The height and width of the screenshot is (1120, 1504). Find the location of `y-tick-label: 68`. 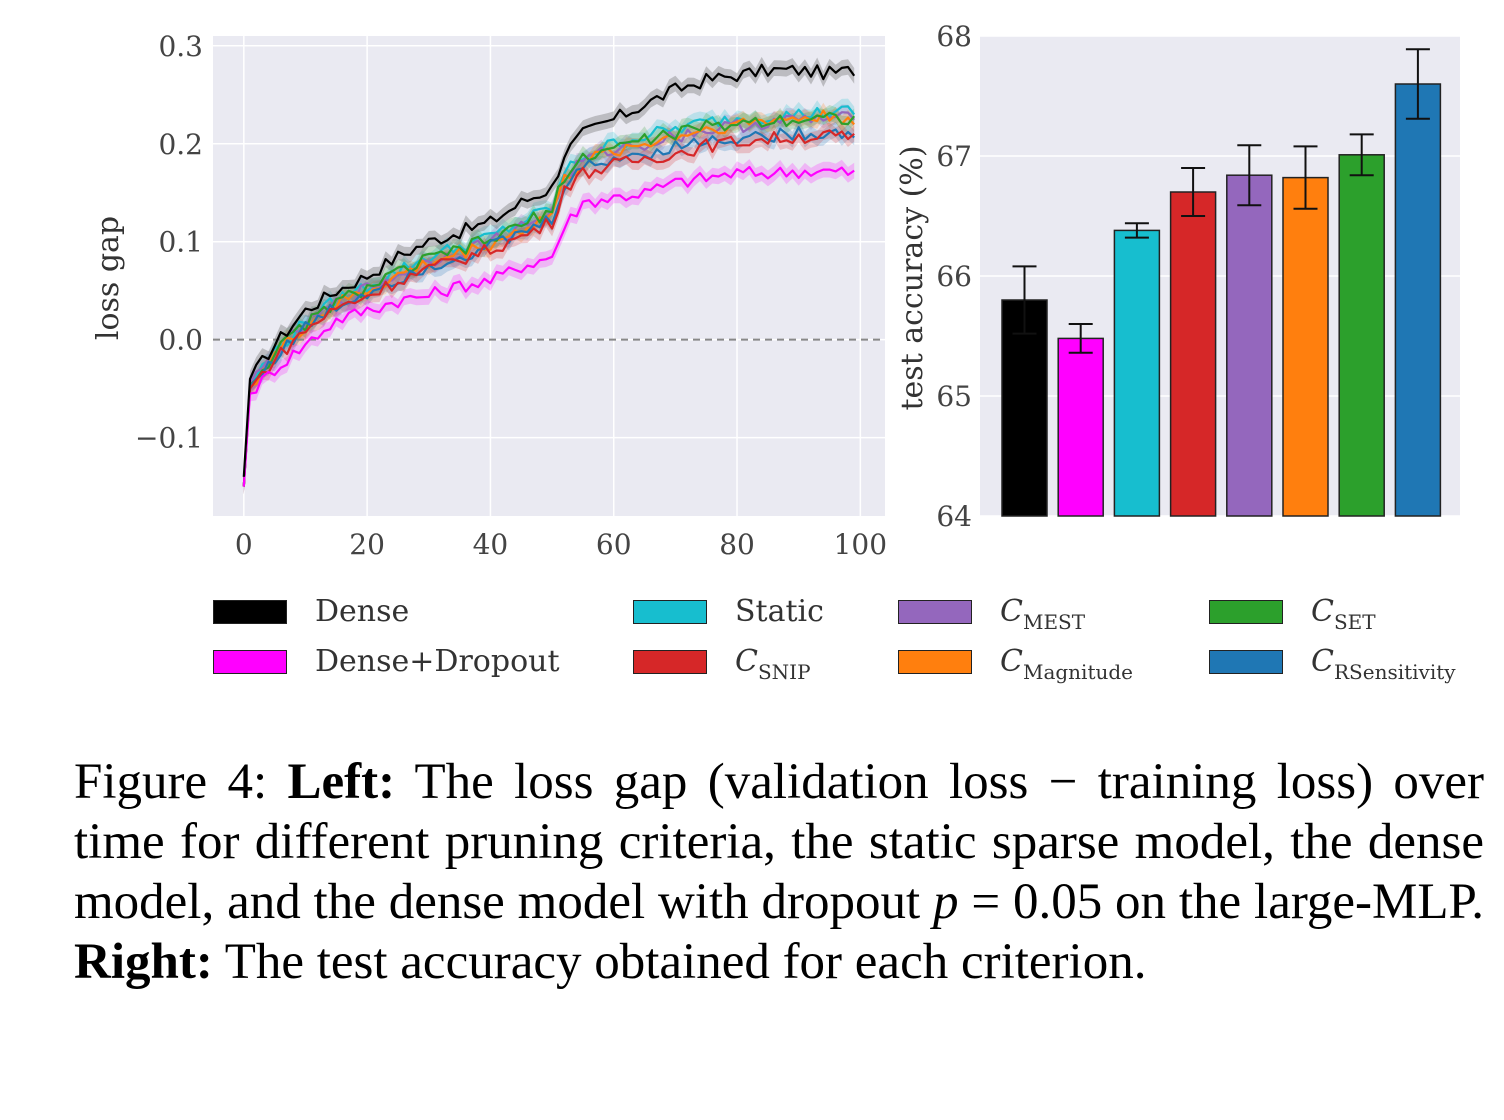

y-tick-label: 68 is located at coordinates (954, 36).